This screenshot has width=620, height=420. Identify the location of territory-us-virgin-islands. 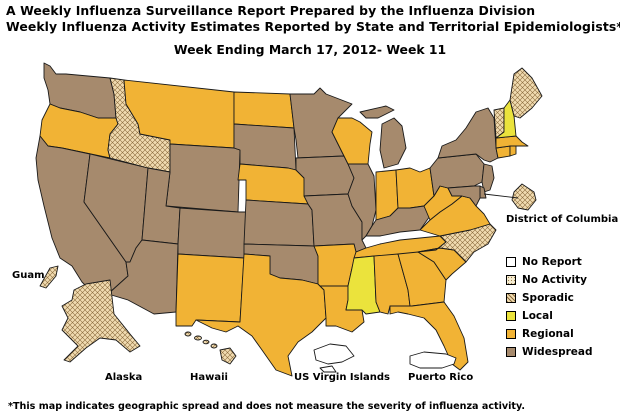
(334, 358).